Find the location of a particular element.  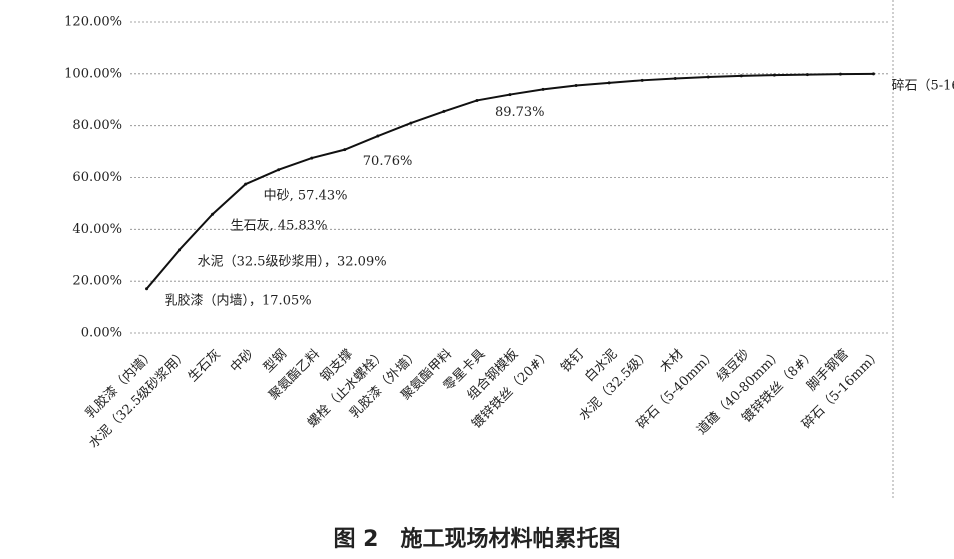

x-tick-label: 中砂 is located at coordinates (242, 361).